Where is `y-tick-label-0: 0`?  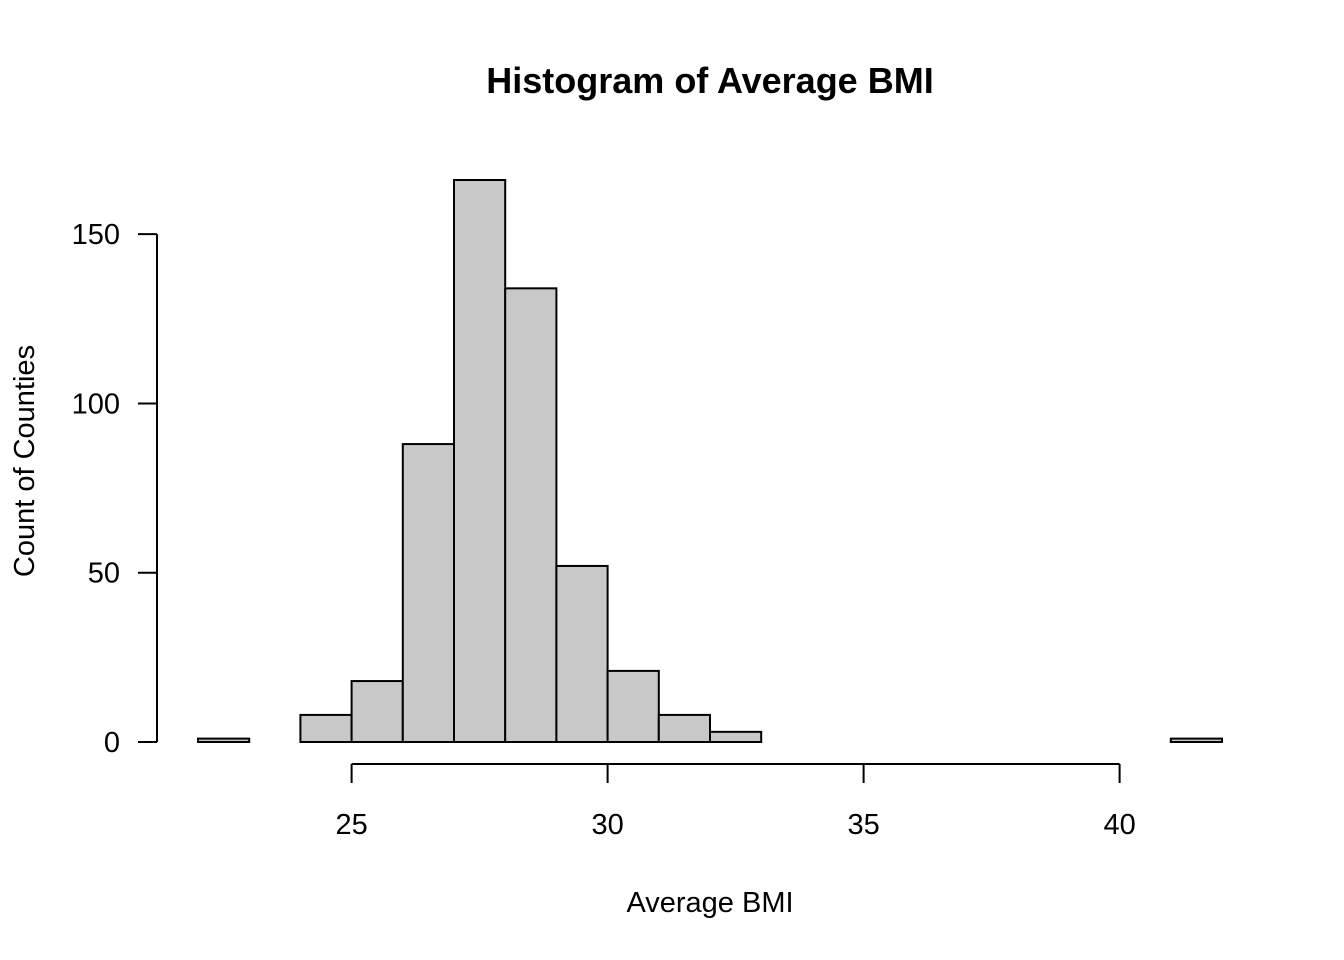 y-tick-label-0: 0 is located at coordinates (112, 743).